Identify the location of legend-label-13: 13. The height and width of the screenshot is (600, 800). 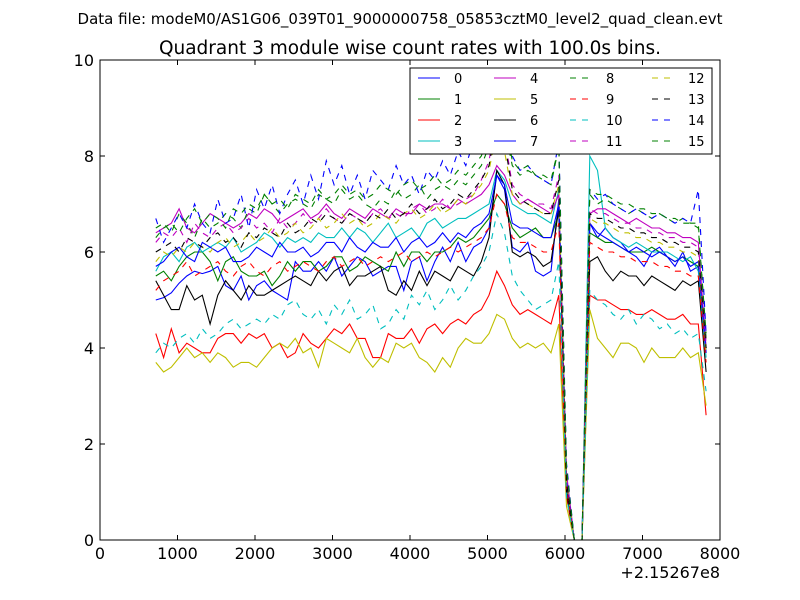
(696, 100).